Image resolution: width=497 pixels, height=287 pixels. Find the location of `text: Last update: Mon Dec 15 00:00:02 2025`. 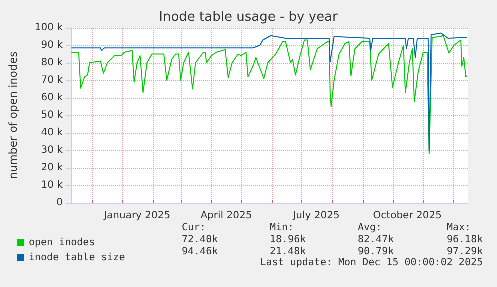

text: Last update: Mon Dec 15 00:00:02 2025 is located at coordinates (372, 263).